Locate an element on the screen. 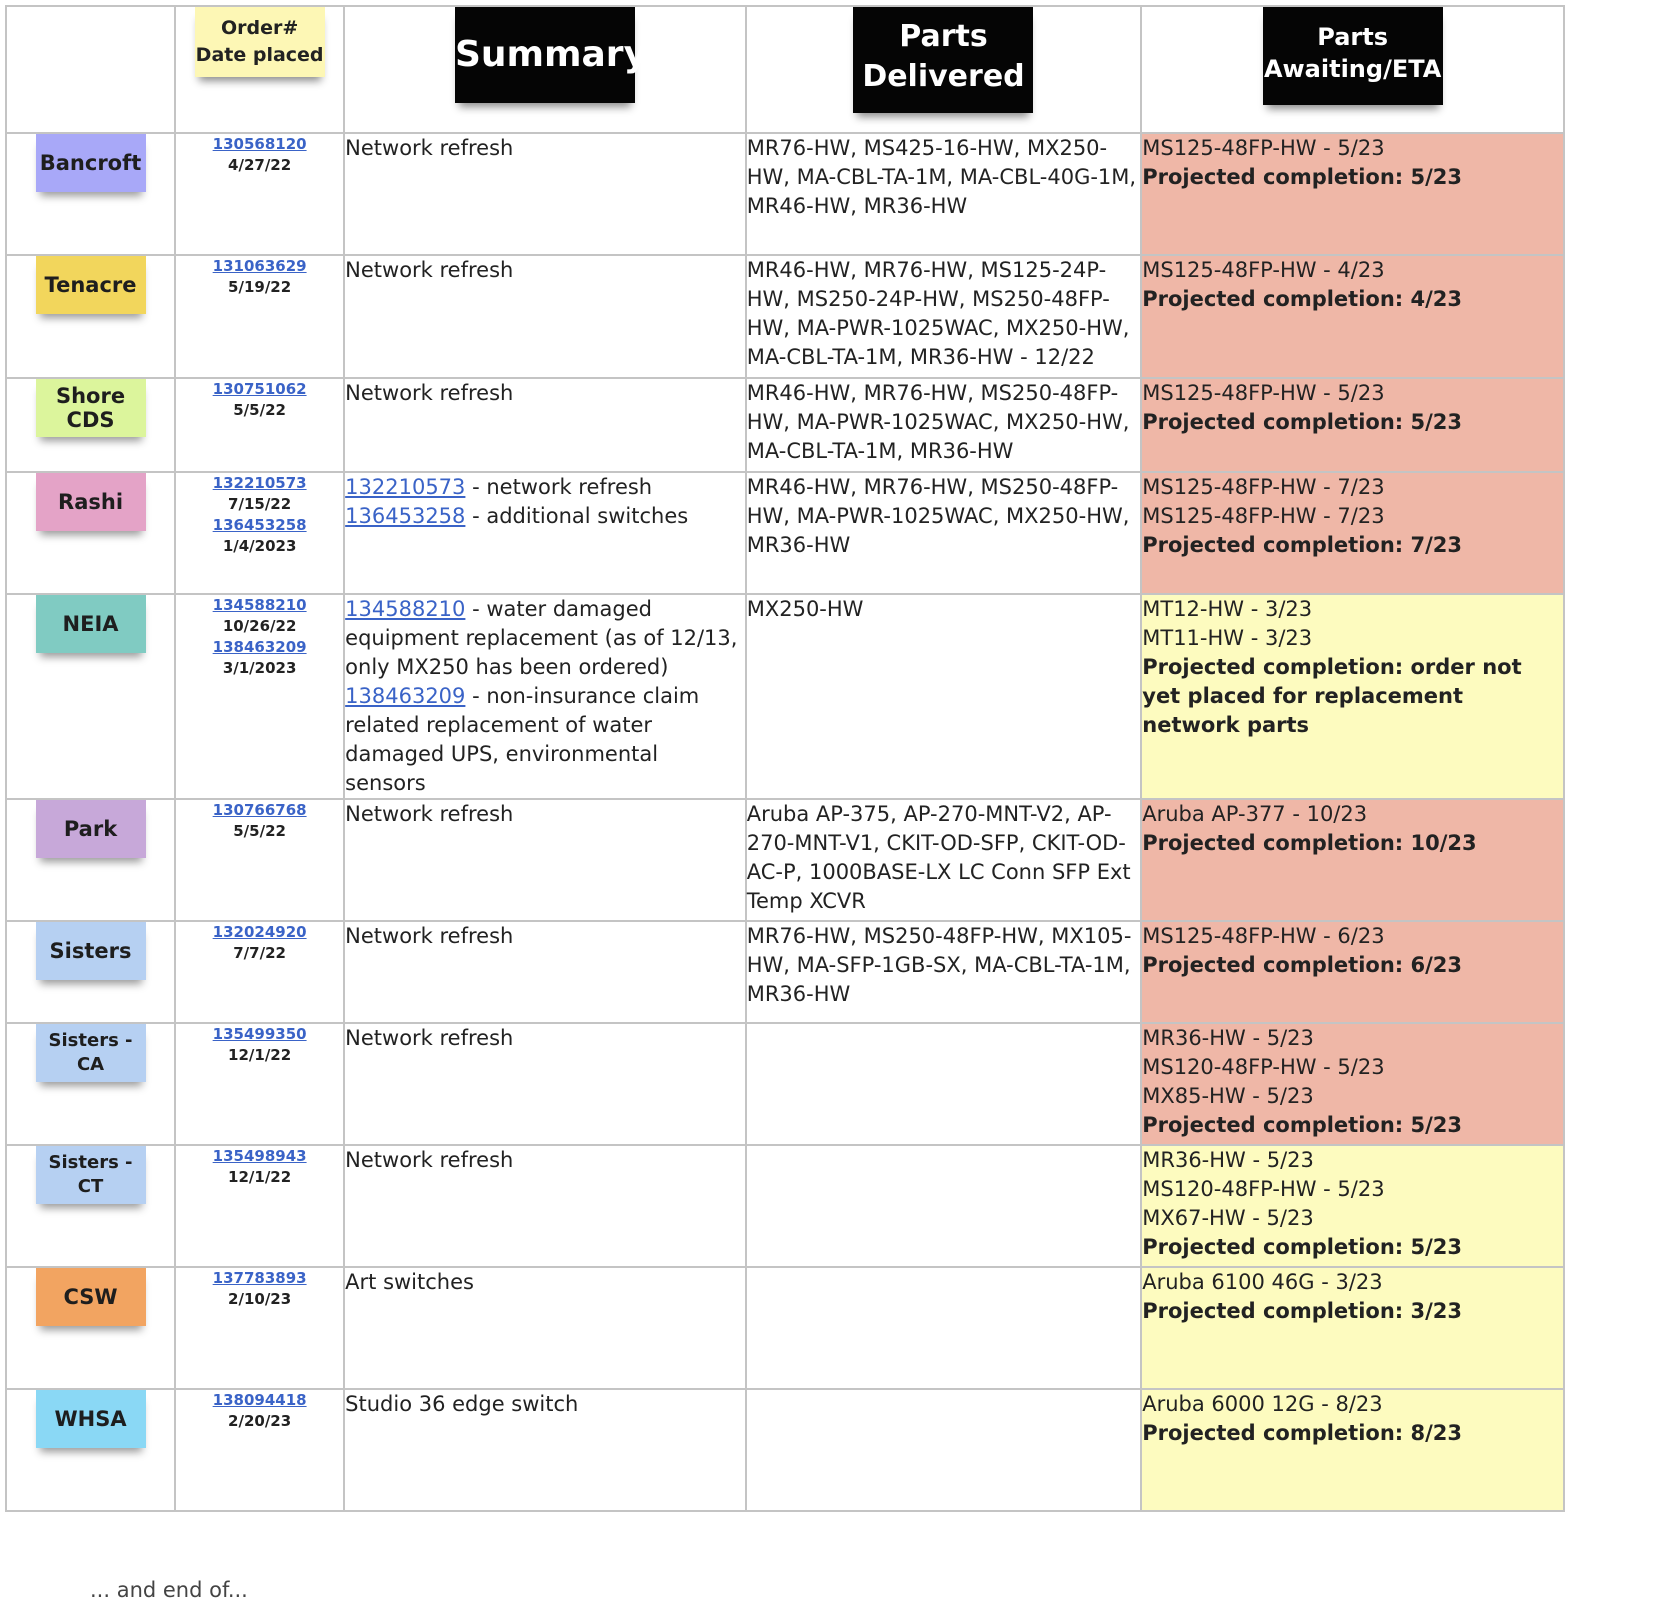 The width and height of the screenshot is (1668, 1602). order-date: 7/7/22 is located at coordinates (259, 953).